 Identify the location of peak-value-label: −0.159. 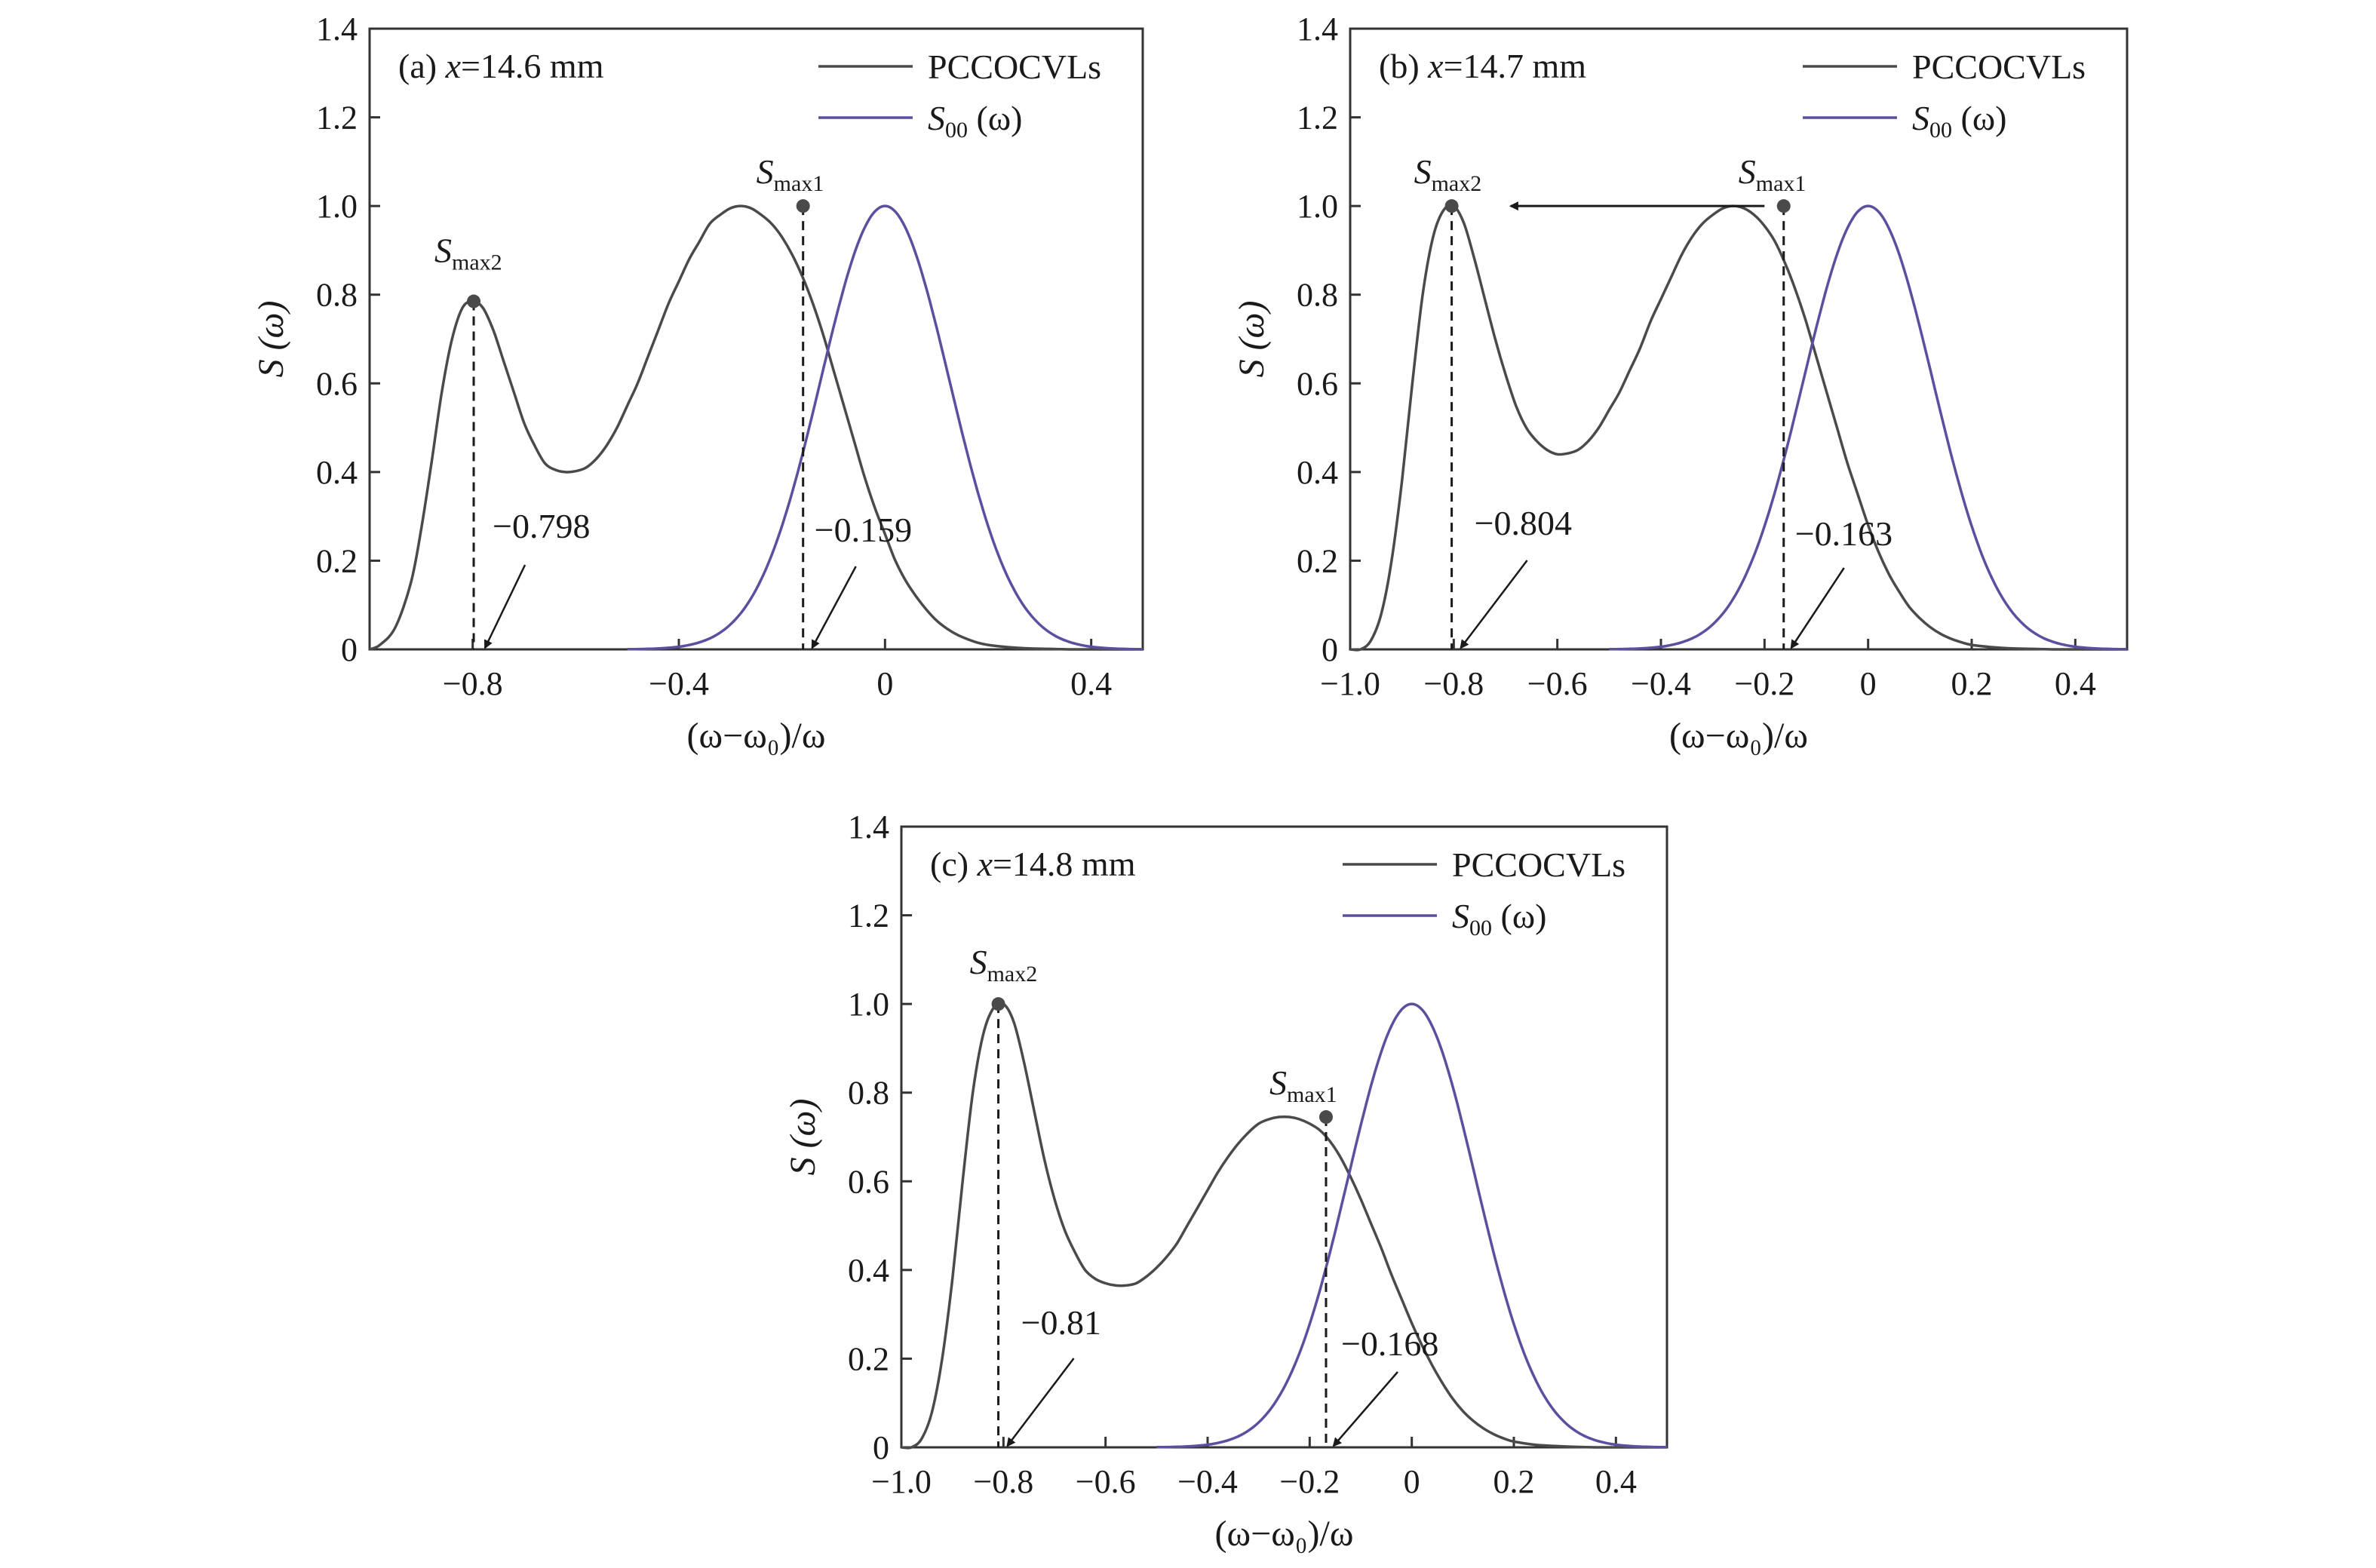
(863, 530).